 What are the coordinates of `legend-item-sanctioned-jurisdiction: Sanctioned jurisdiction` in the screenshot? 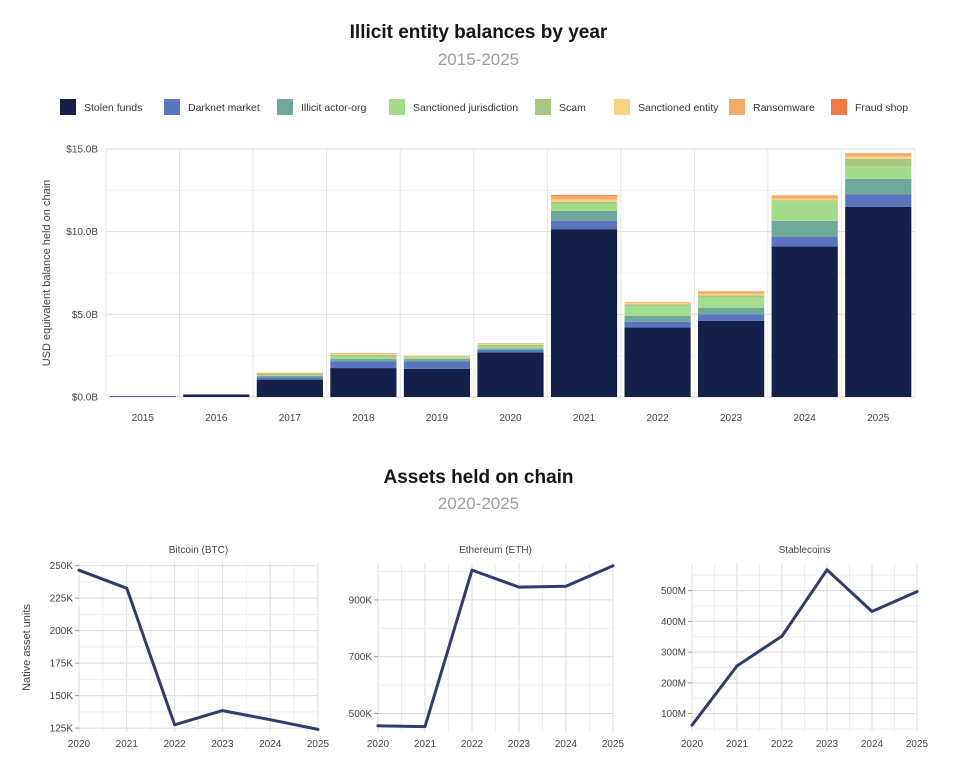 It's located at (453, 107).